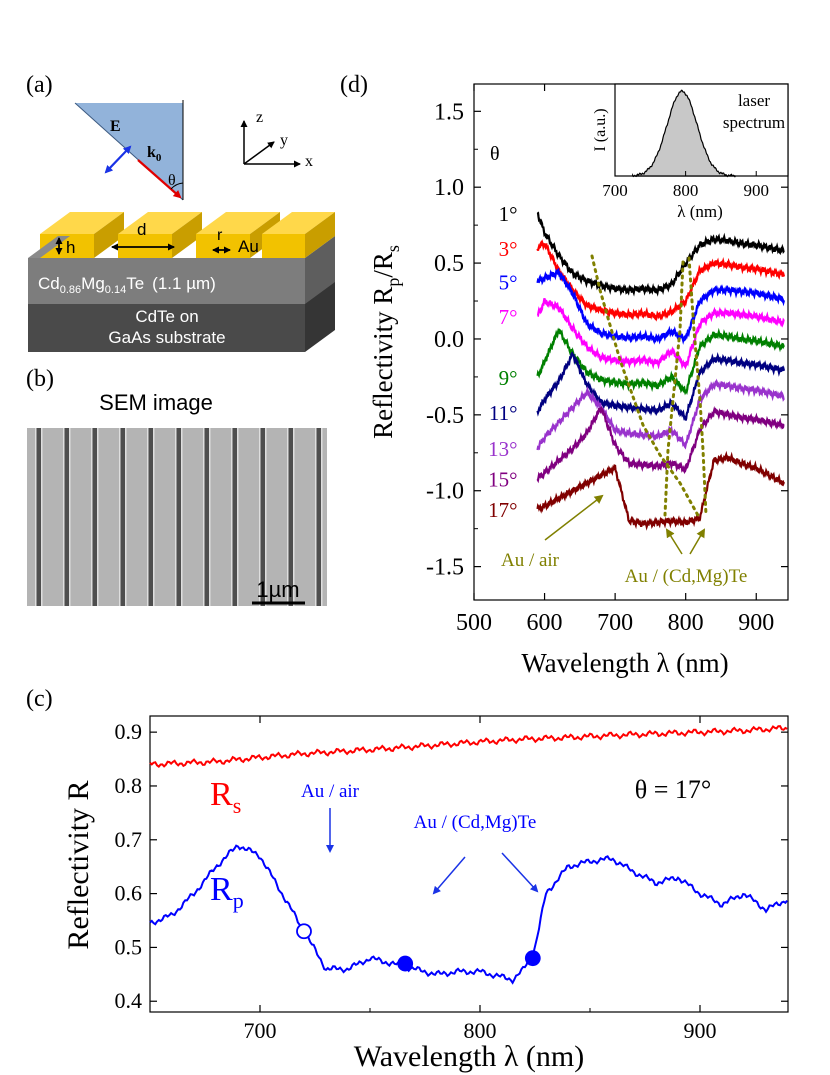  I want to click on panel-a-label: (a), so click(39, 85).